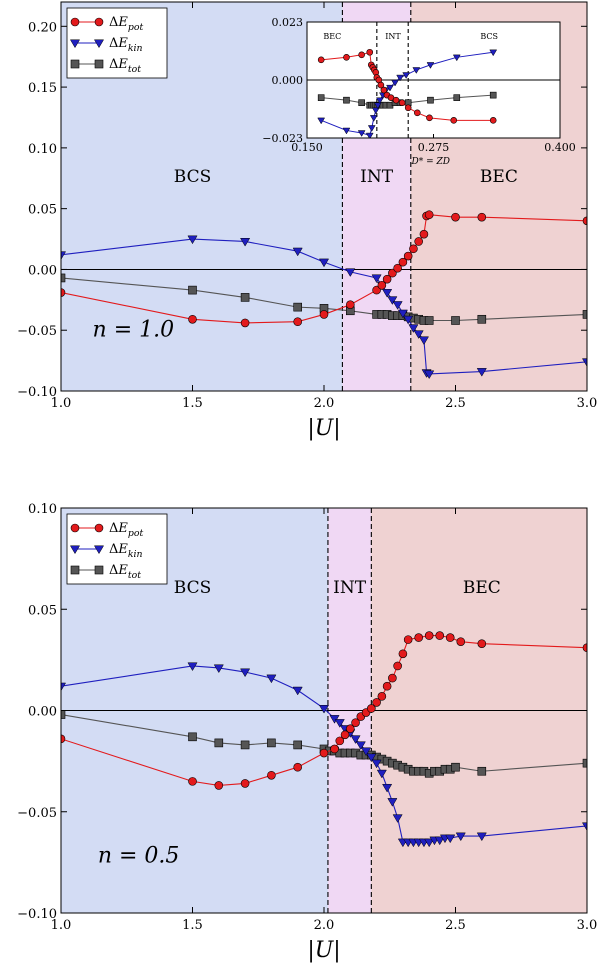 The height and width of the screenshot is (965, 605). What do you see at coordinates (117, 43) in the screenshot?
I see `legend: ΔEpot ΔEkin ΔEtot` at bounding box center [117, 43].